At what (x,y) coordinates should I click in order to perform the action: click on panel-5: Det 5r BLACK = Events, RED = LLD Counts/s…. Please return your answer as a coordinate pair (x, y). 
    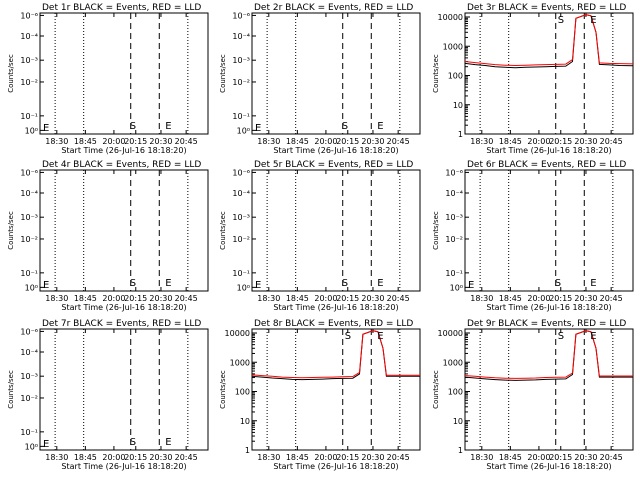
    Looking at the image, I should click on (320, 236).